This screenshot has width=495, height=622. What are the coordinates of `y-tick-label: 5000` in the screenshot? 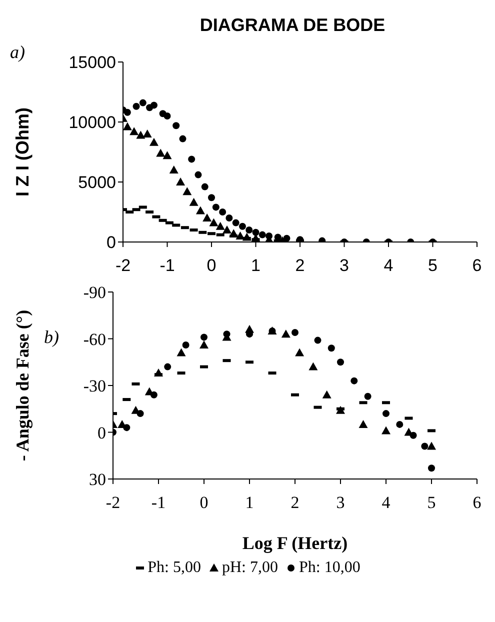 It's located at (97, 182).